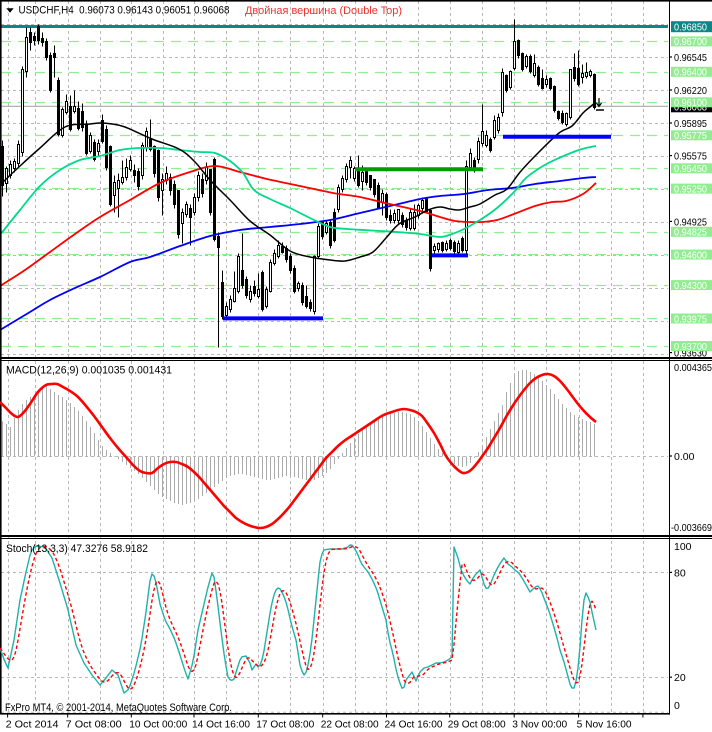 The height and width of the screenshot is (732, 712). What do you see at coordinates (94, 725) in the screenshot?
I see `svg-text: 7 Oct 08:00` at bounding box center [94, 725].